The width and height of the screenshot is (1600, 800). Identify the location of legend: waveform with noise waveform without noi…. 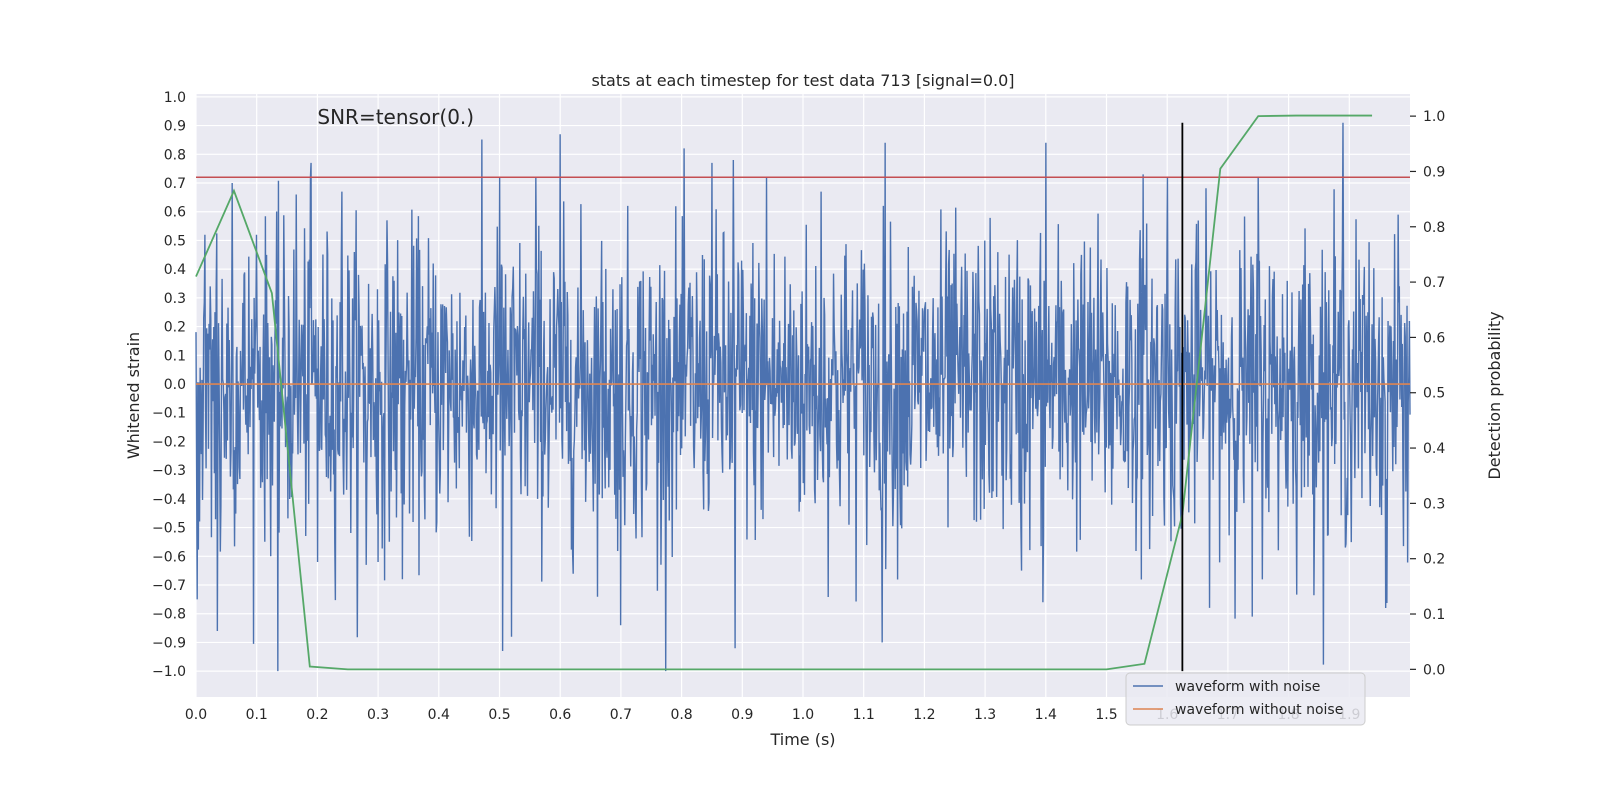
(1245, 699).